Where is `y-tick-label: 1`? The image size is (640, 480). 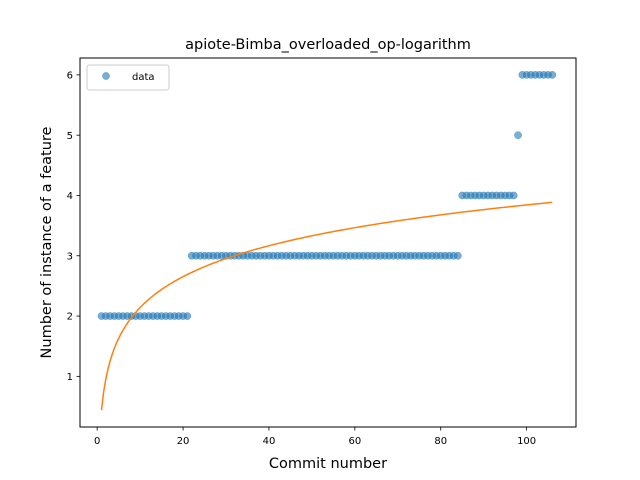
y-tick-label: 1 is located at coordinates (70, 377).